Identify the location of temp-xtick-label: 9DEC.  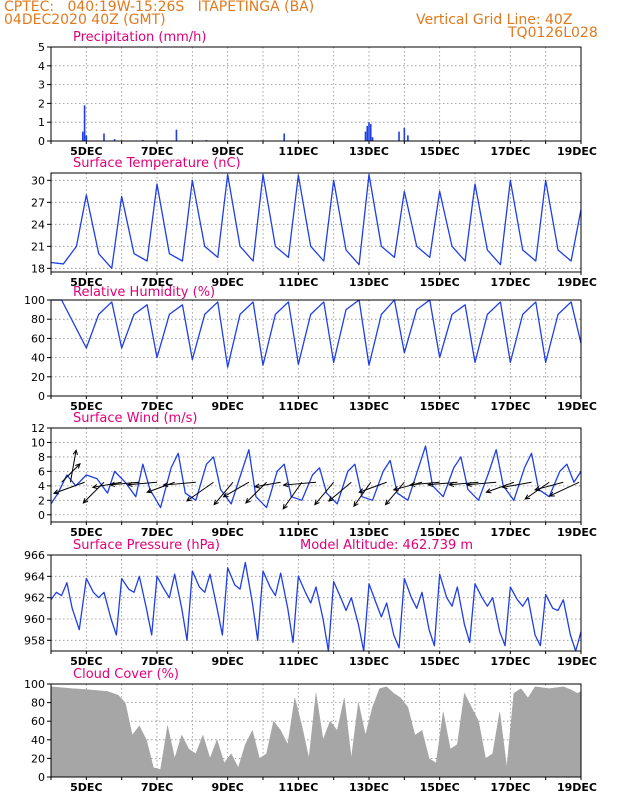
(227, 282).